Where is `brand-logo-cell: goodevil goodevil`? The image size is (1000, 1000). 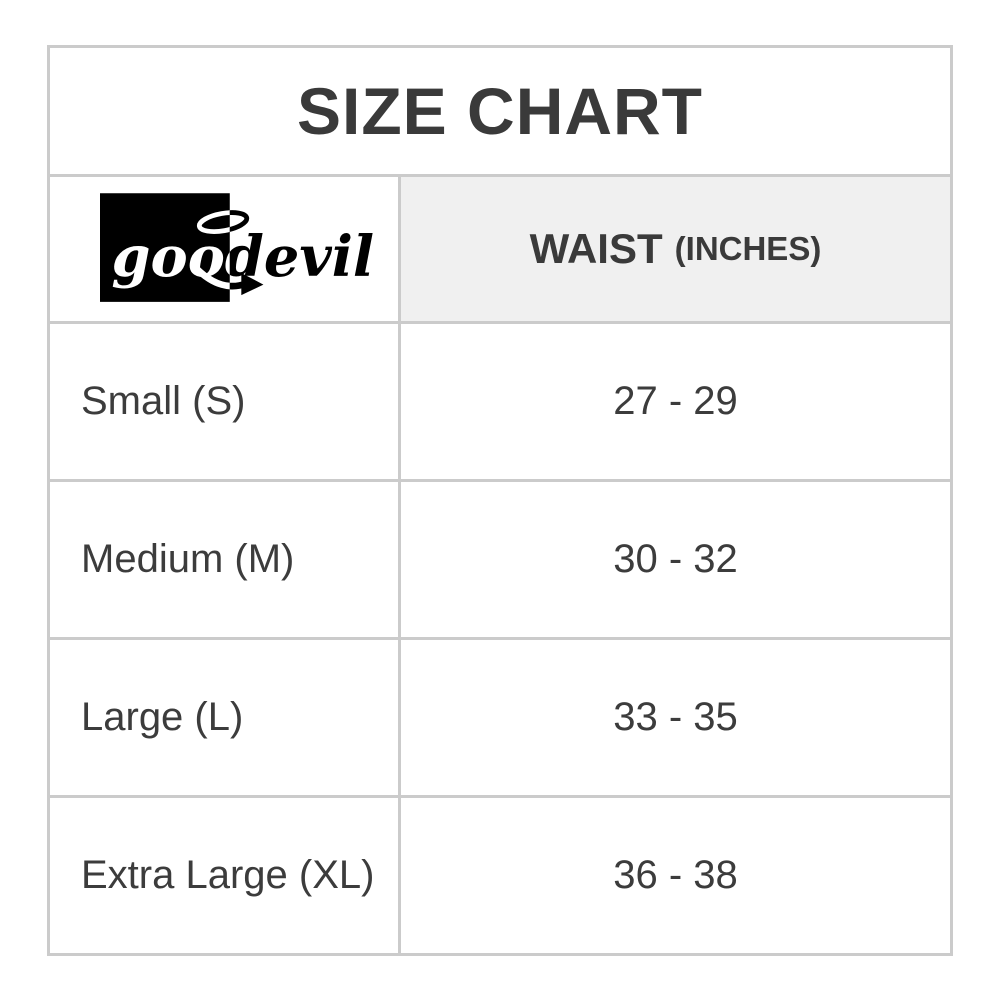
brand-logo-cell: goodevil goodevil is located at coordinates (224, 249).